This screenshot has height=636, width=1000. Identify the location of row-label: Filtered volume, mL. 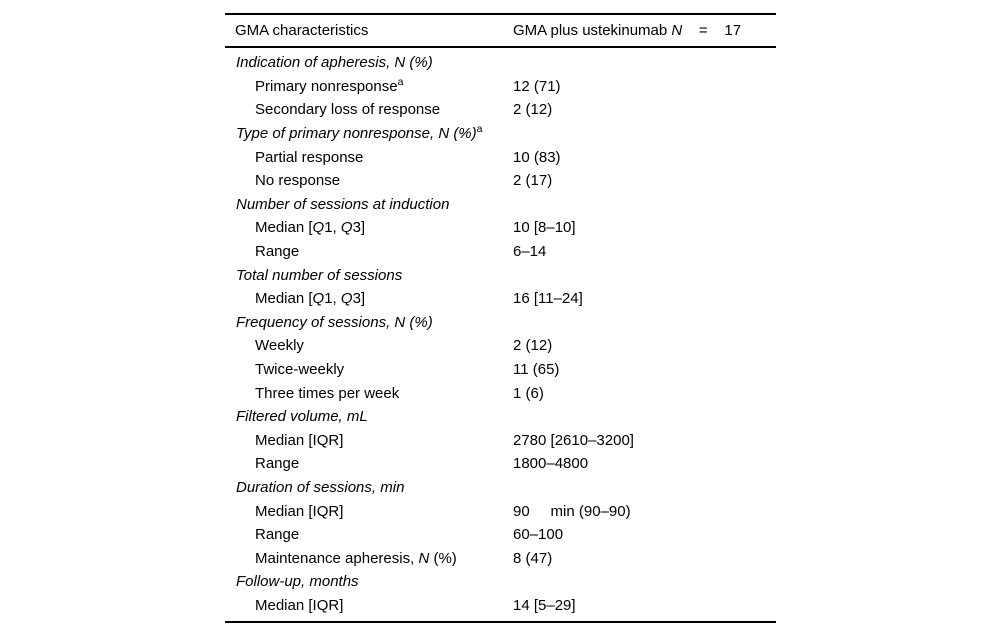
(369, 416).